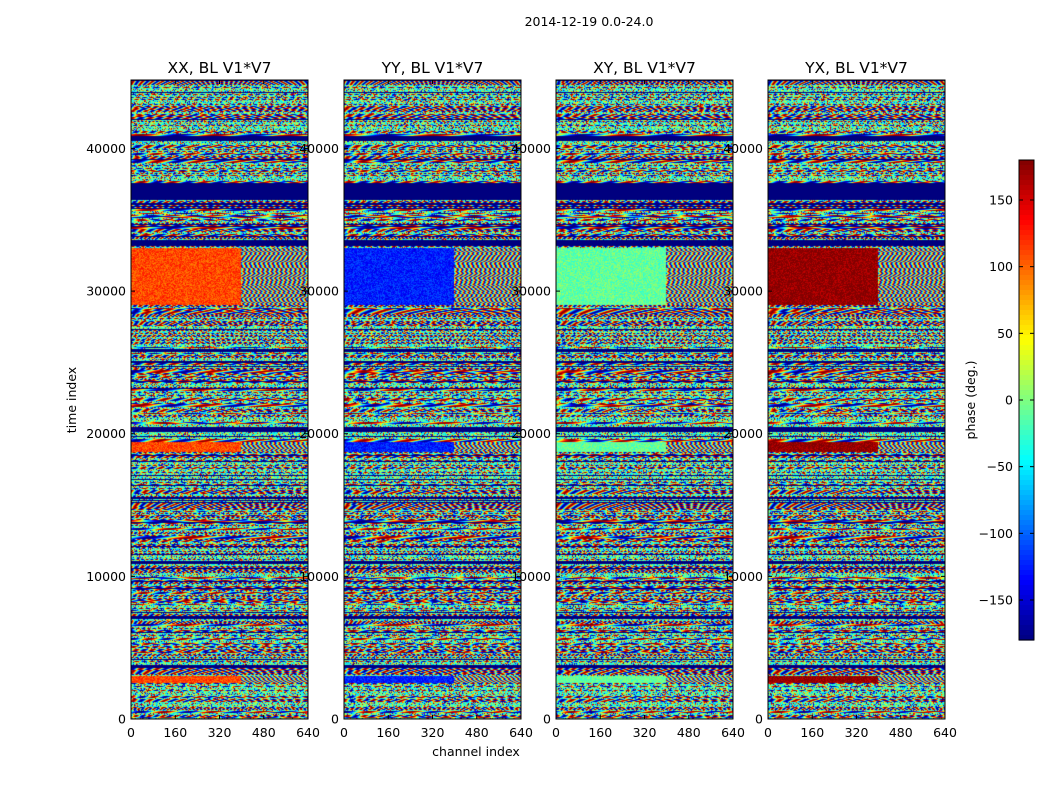 This screenshot has height=800, width=1050. I want to click on colorbar-tick-label-0: −150, so click(996, 600).